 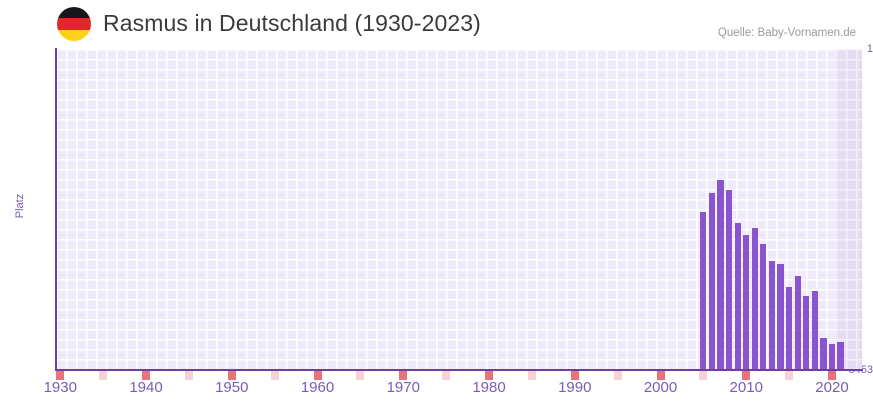 I want to click on x-axis-tick-1960: 1960, so click(x=317, y=387).